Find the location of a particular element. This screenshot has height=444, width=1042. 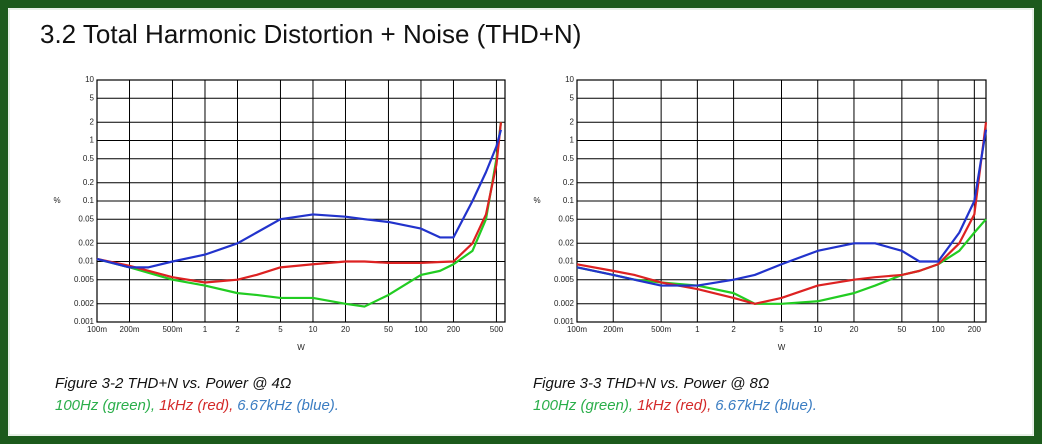

figure-caption: Figure 3-3 THD+N vs. Power @ 8Ω is located at coordinates (651, 383).